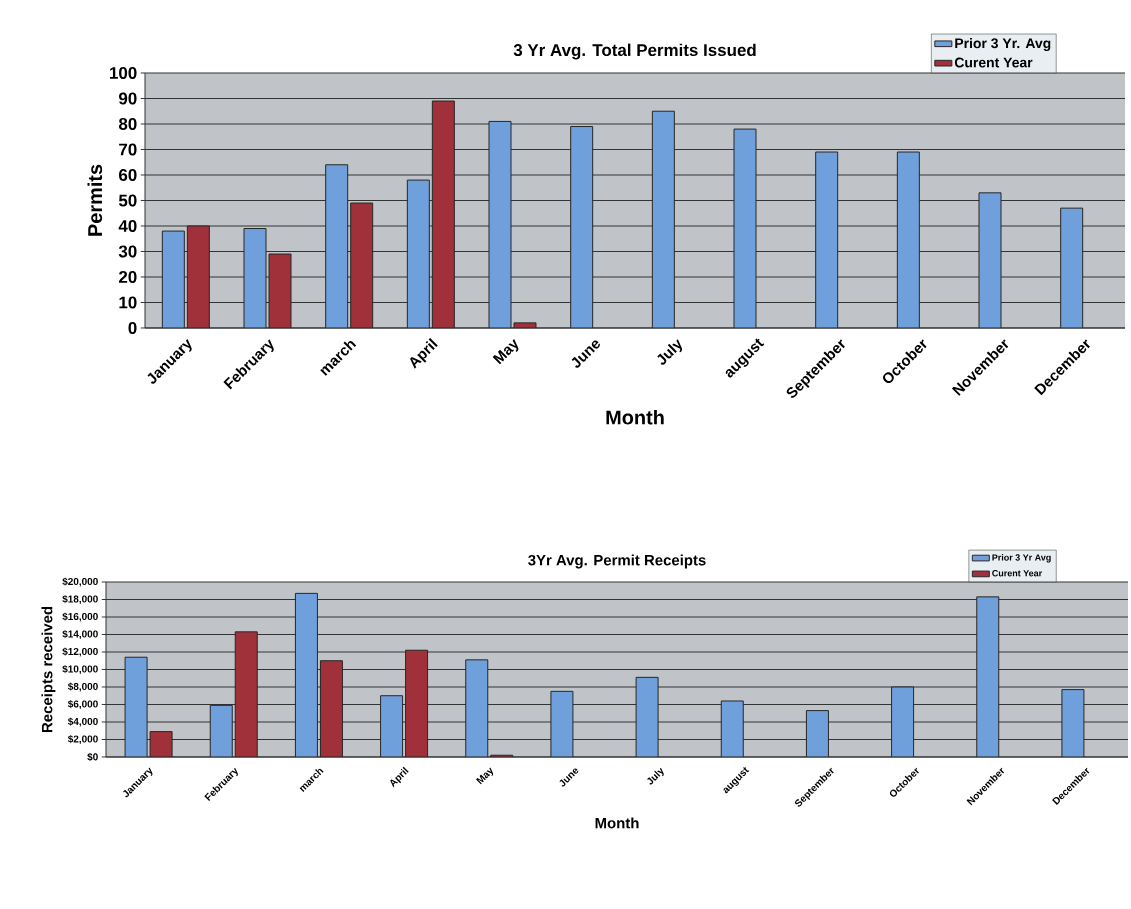  What do you see at coordinates (505, 351) in the screenshot?
I see `x-tick-label: May` at bounding box center [505, 351].